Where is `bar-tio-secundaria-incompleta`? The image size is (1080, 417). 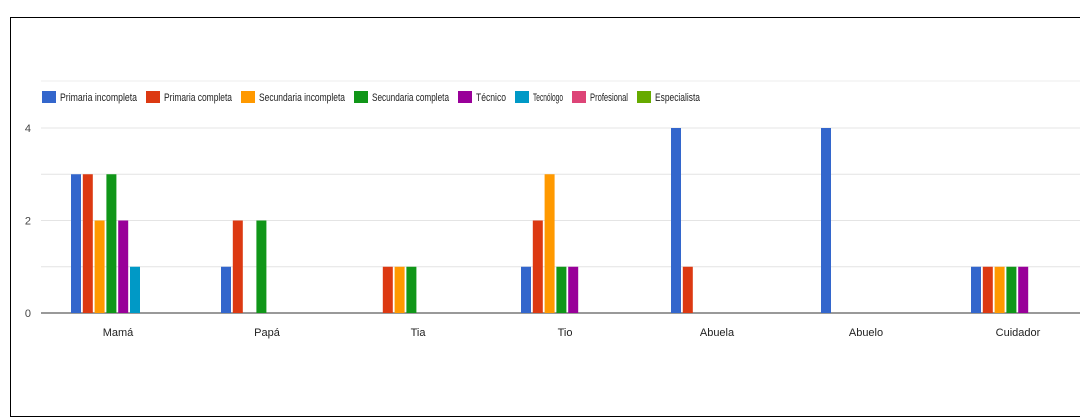
bar-tio-secundaria-incompleta is located at coordinates (549, 243).